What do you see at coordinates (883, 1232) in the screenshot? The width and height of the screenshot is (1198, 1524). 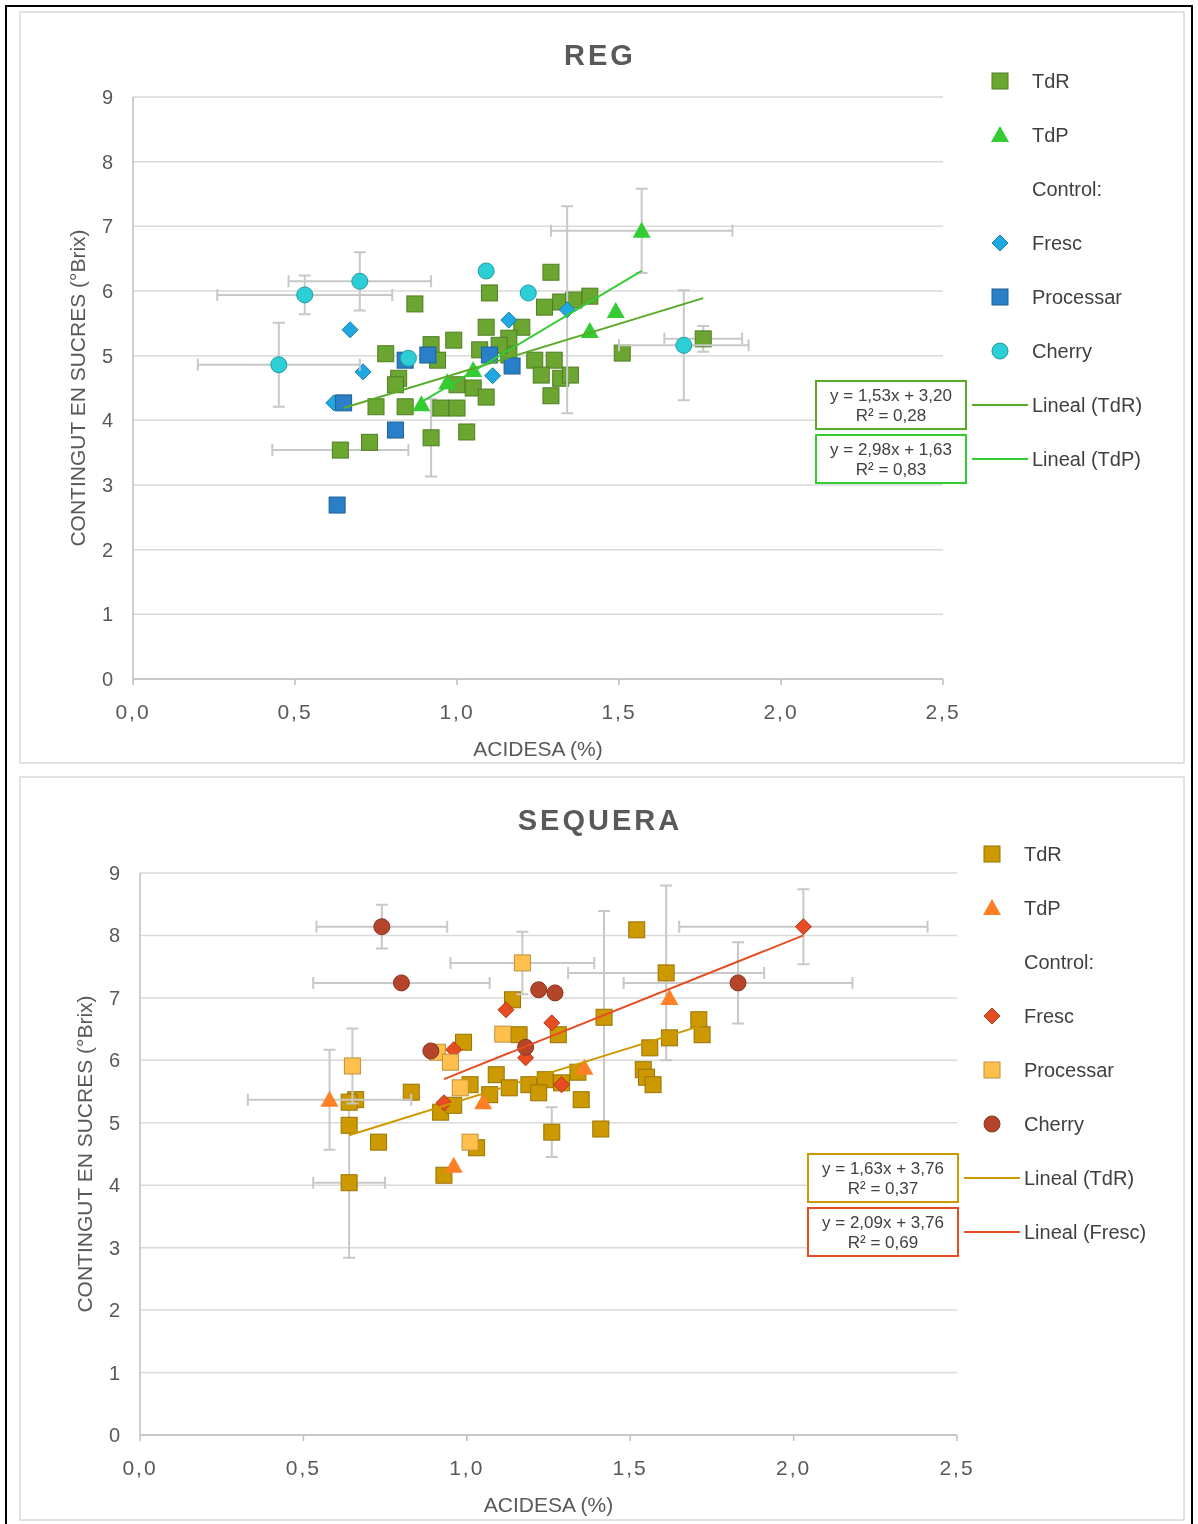 I see `annotation: y = 2,09x + 3,76 R² = 0,69` at bounding box center [883, 1232].